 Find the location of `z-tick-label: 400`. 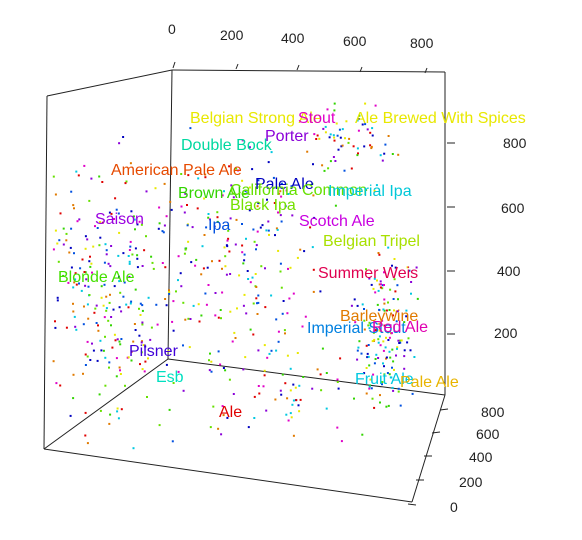

z-tick-label: 400 is located at coordinates (509, 271).